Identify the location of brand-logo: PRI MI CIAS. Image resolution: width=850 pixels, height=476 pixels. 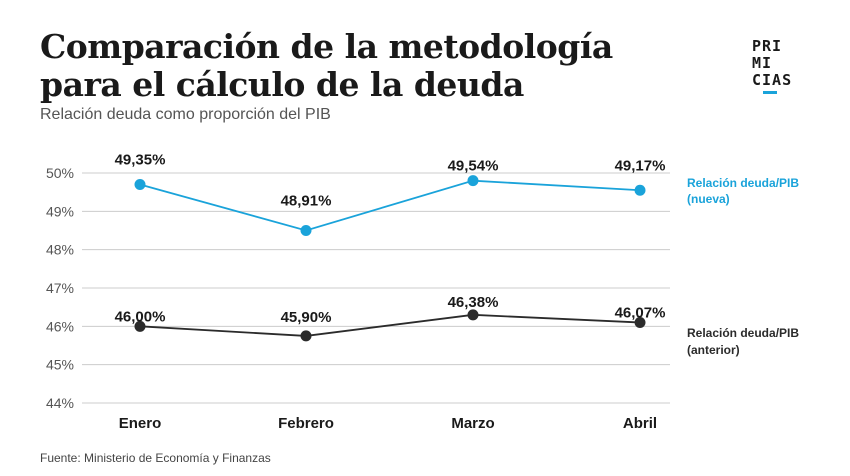
(777, 63).